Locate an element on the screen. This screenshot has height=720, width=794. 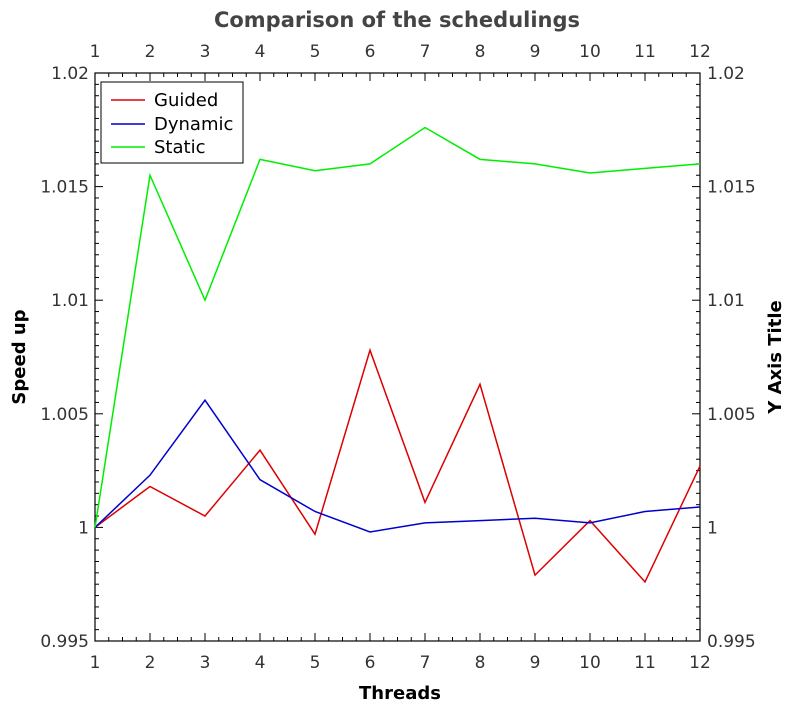
x-tick-label-top: 2 is located at coordinates (150, 52).